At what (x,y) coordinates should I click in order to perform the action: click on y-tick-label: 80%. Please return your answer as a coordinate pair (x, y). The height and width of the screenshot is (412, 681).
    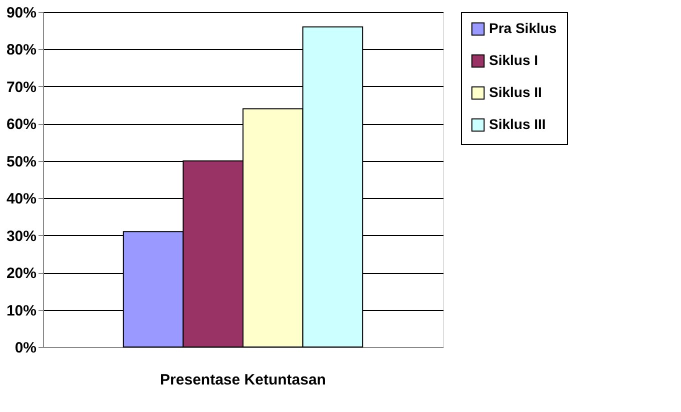
    Looking at the image, I should click on (21, 50).